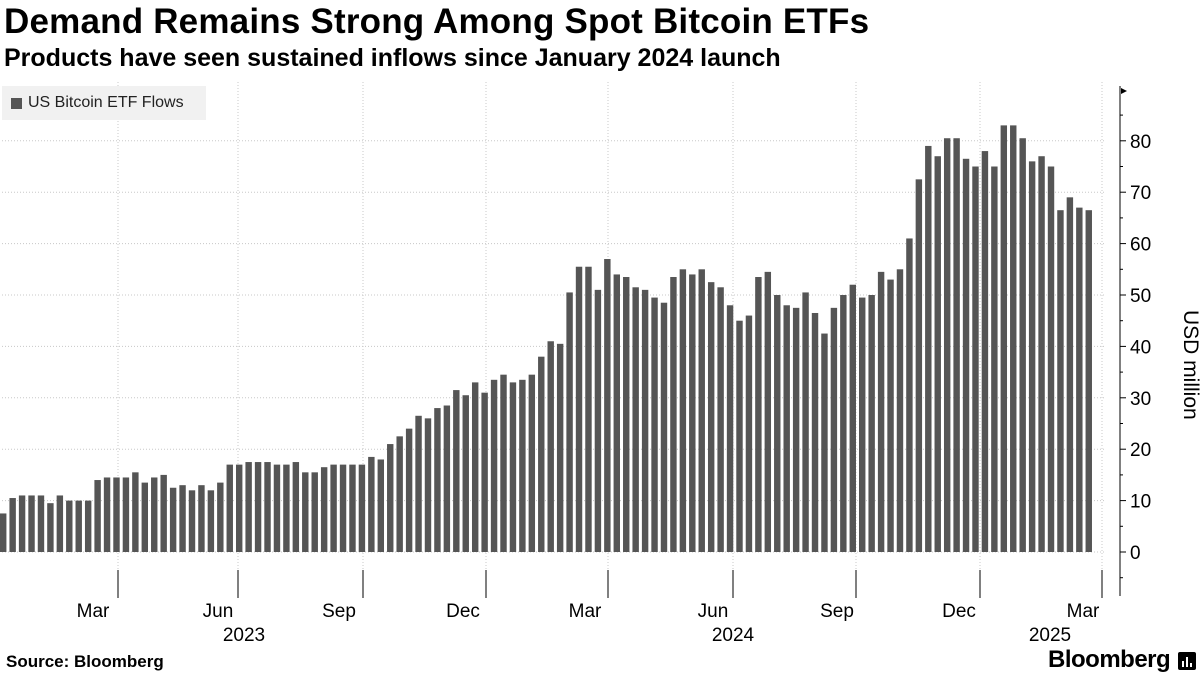 This screenshot has height=675, width=1200. Describe the element at coordinates (218, 611) in the screenshot. I see `x-tick-label: Jun` at that location.